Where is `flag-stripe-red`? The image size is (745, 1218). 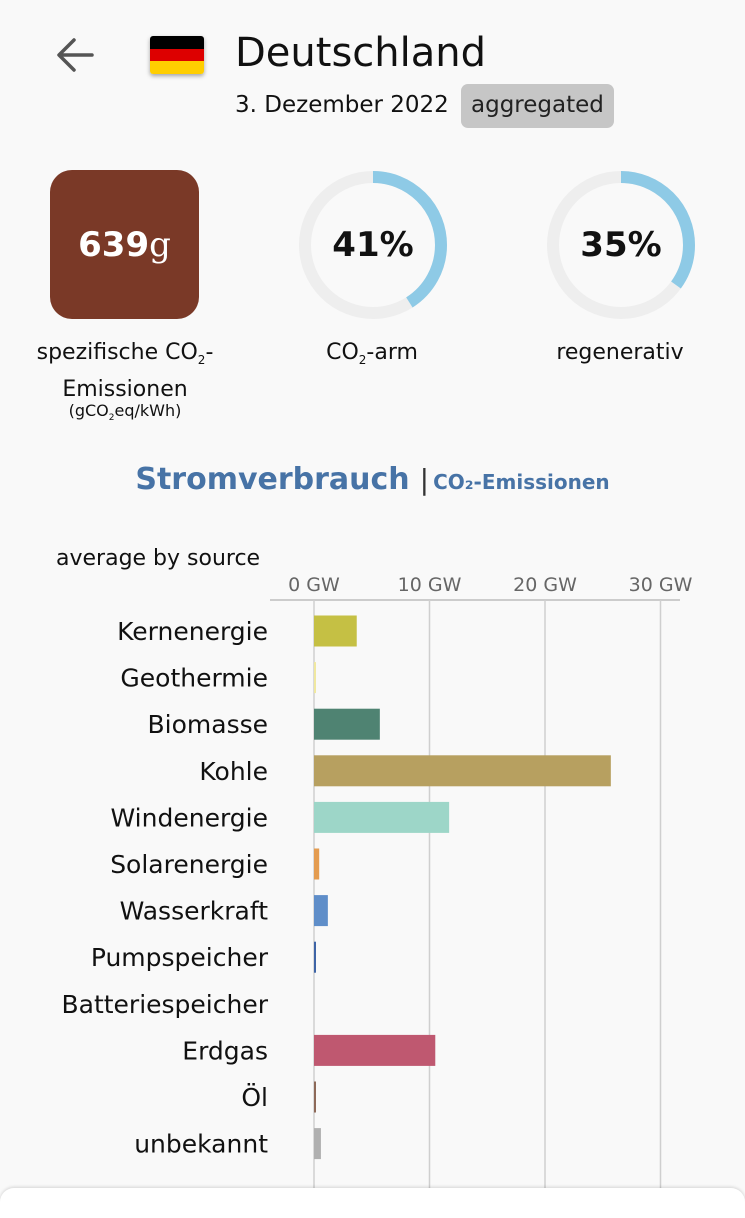 flag-stripe-red is located at coordinates (177, 55).